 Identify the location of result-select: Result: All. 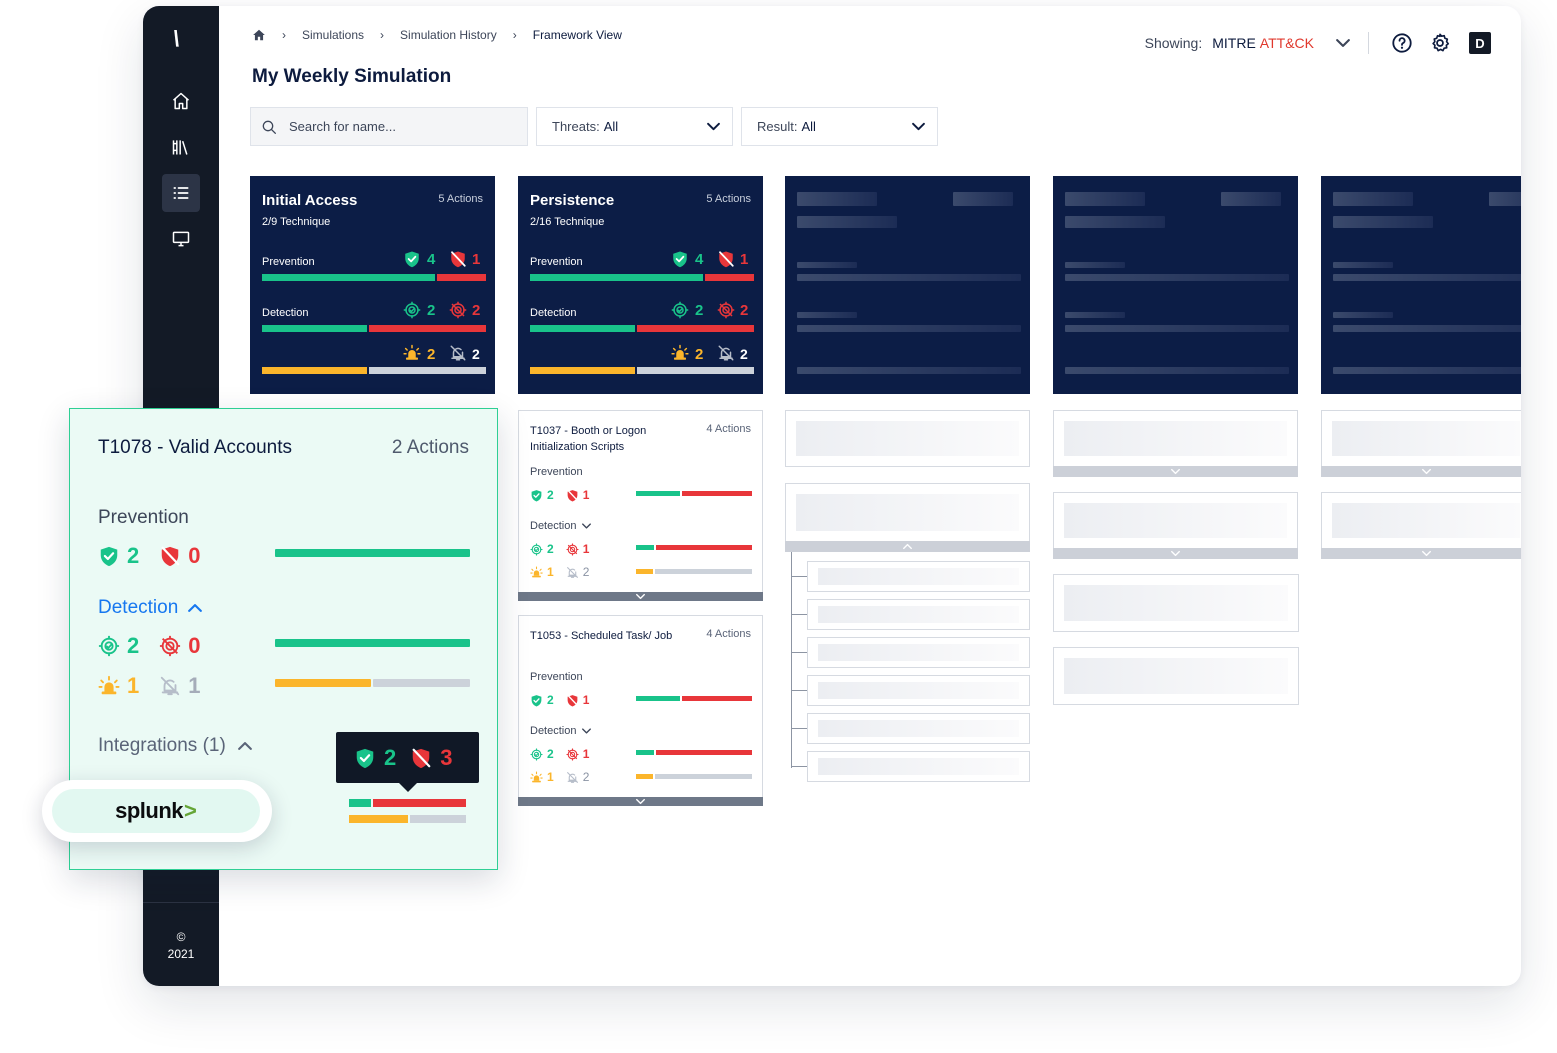
(839, 126).